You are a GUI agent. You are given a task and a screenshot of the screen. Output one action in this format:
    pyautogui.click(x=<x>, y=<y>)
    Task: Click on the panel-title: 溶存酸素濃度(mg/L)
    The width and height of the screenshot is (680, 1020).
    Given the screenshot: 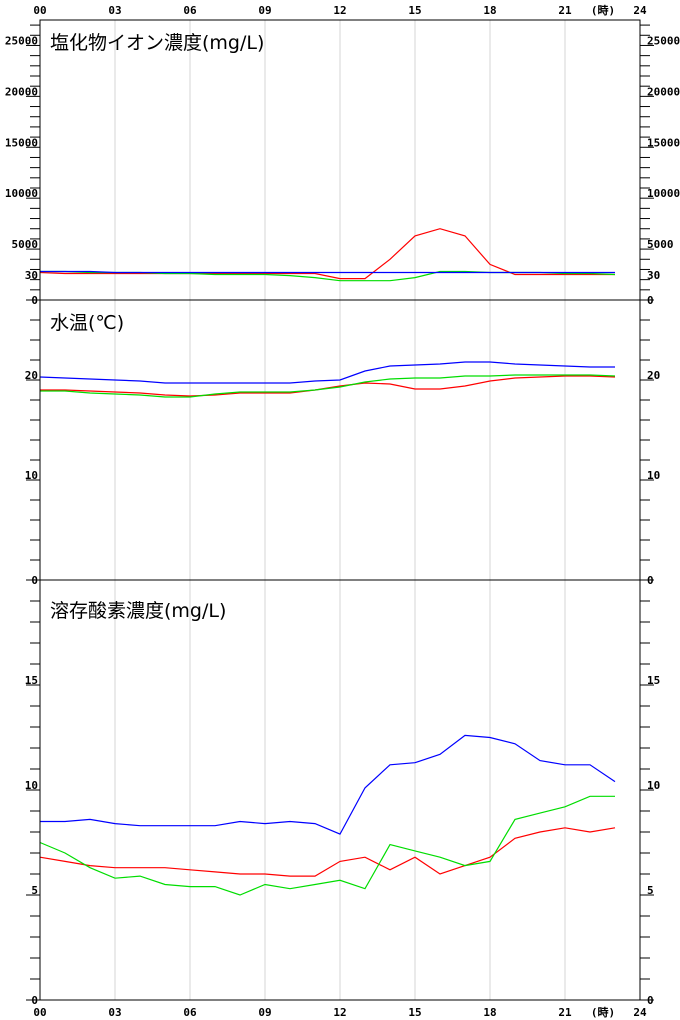 What is the action you would take?
    pyautogui.click(x=138, y=611)
    